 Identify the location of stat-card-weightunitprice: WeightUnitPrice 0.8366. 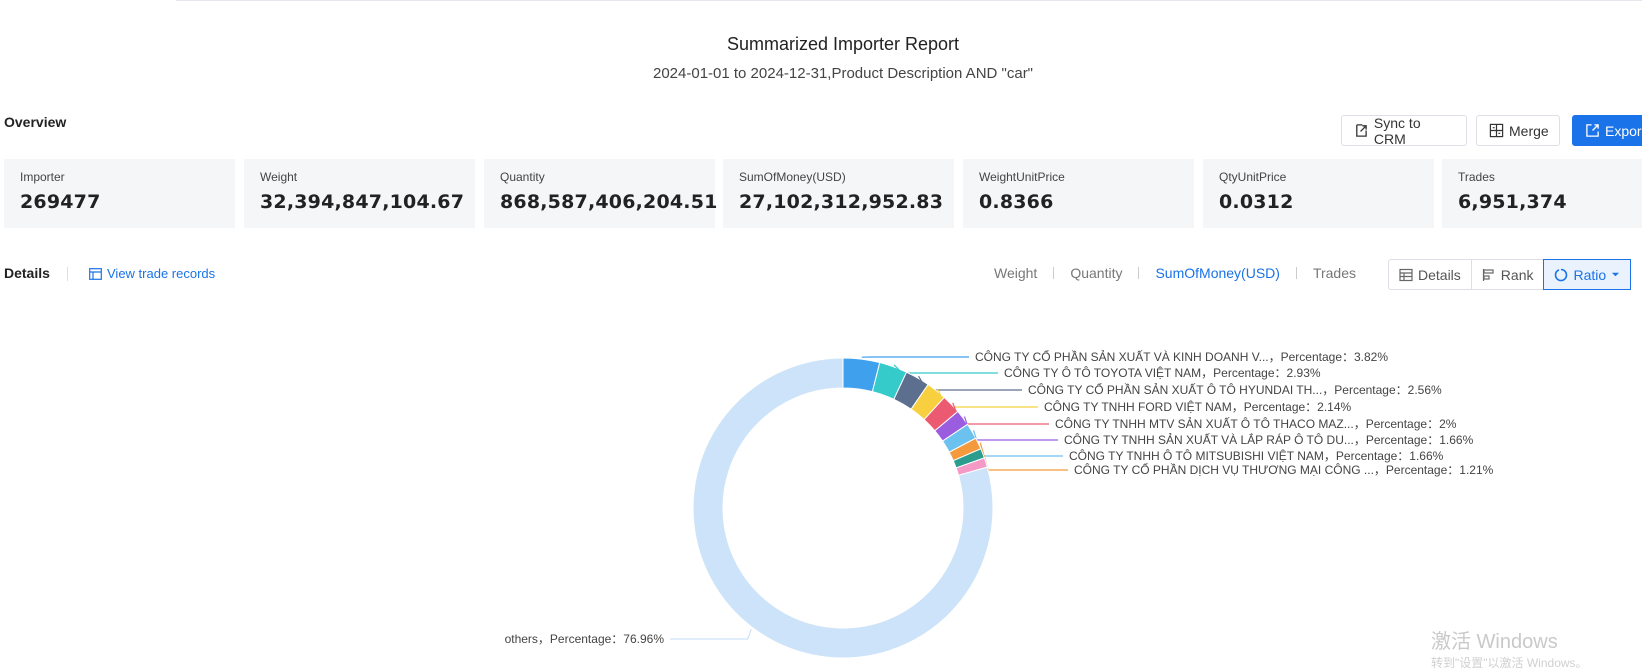
(1078, 193).